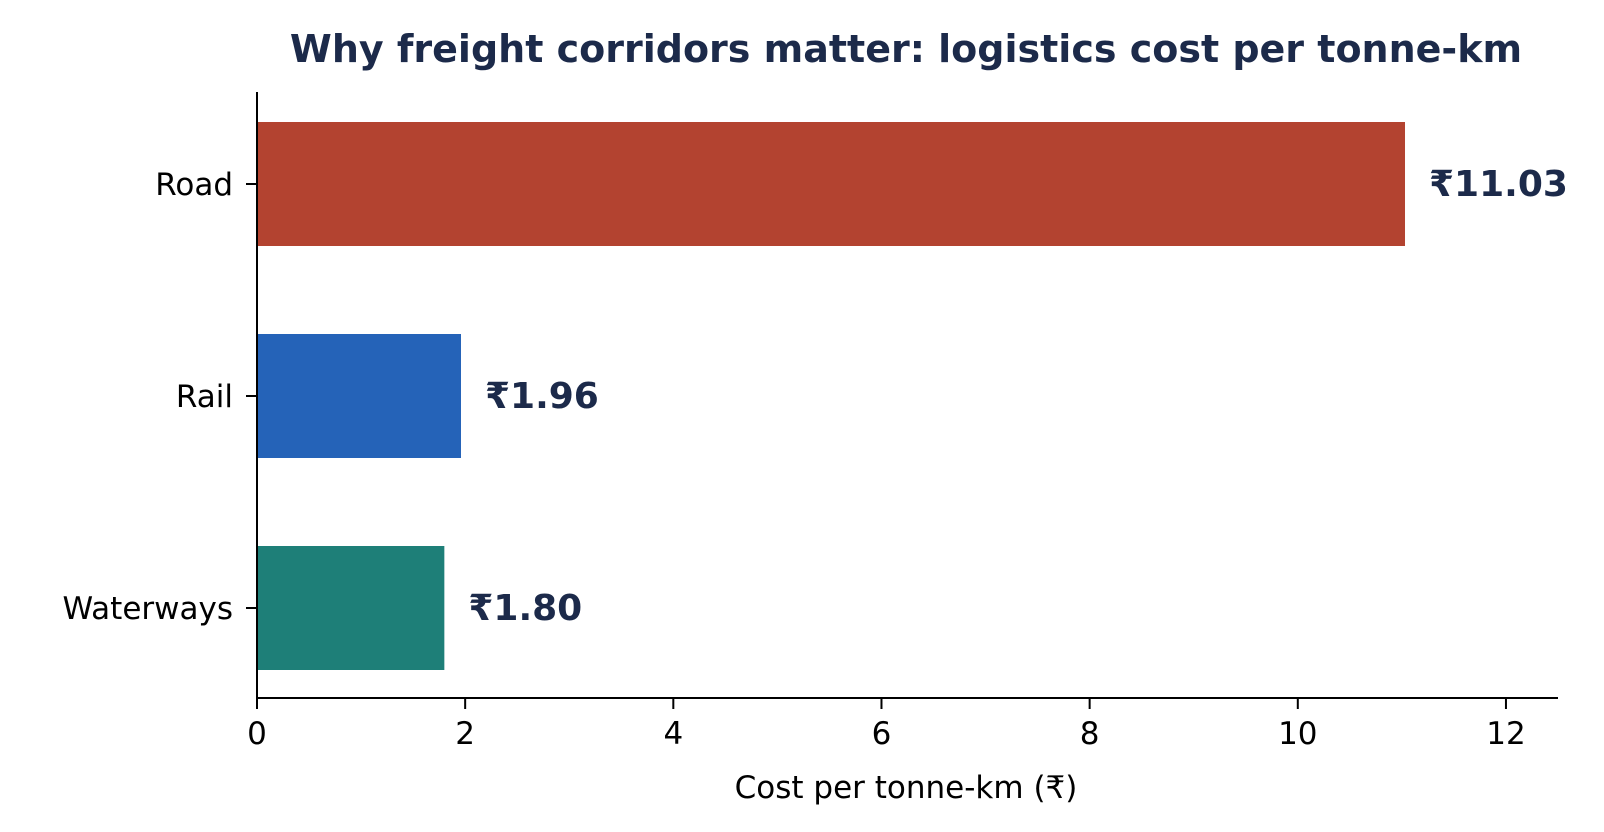 This screenshot has height=832, width=1604. Describe the element at coordinates (902, 724) in the screenshot. I see `x-axis: 0 2 4 6 8 10 12` at that location.